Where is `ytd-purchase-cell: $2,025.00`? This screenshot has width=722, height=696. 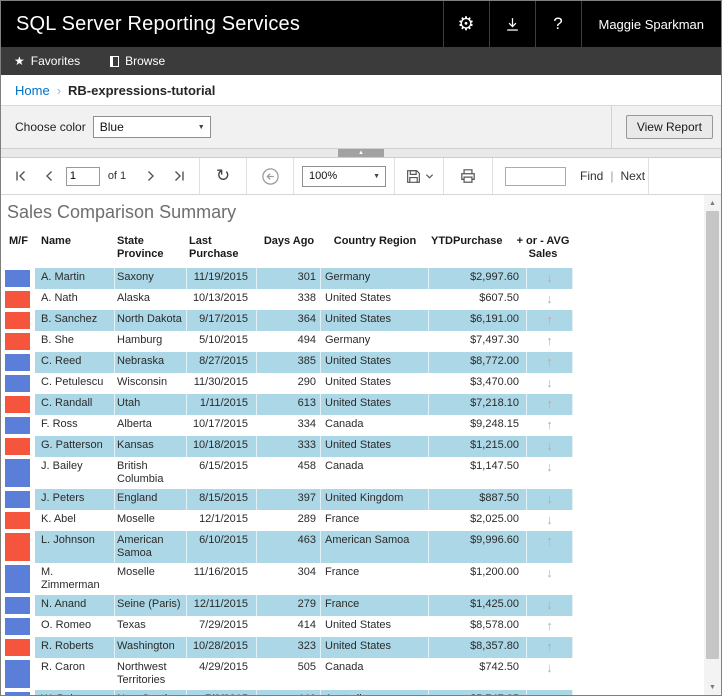 ytd-purchase-cell: $2,025.00 is located at coordinates (478, 520).